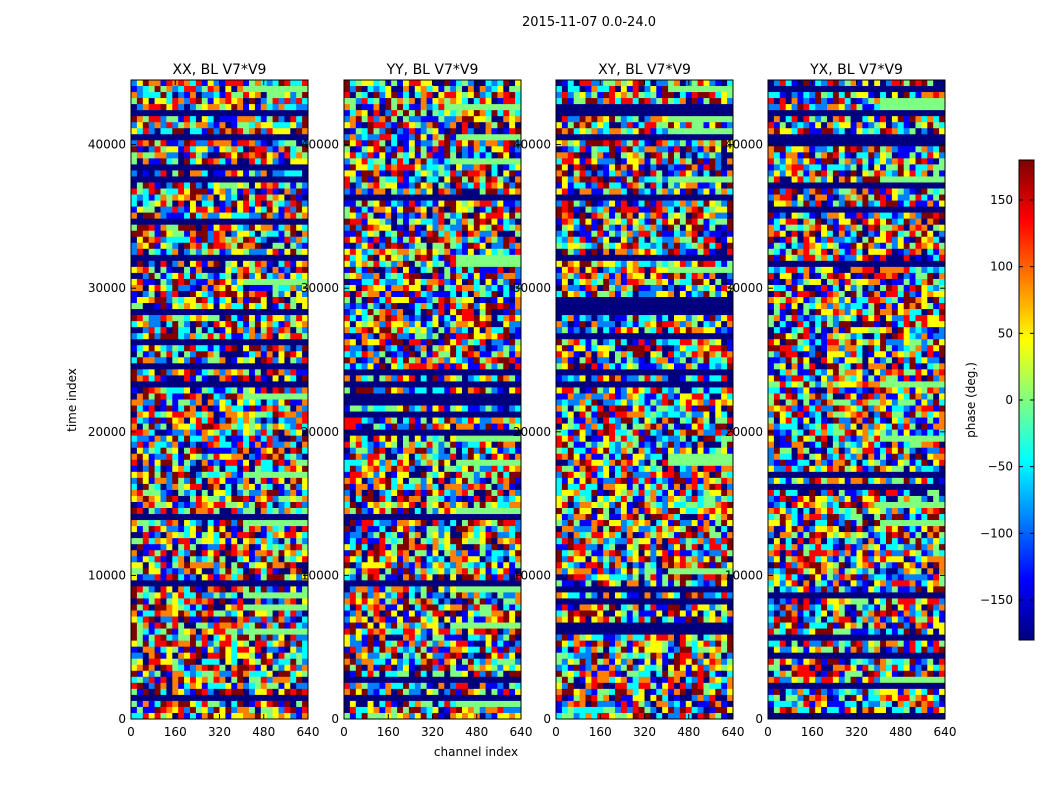  I want to click on colorbar-tick-label: 100, so click(1001, 267).